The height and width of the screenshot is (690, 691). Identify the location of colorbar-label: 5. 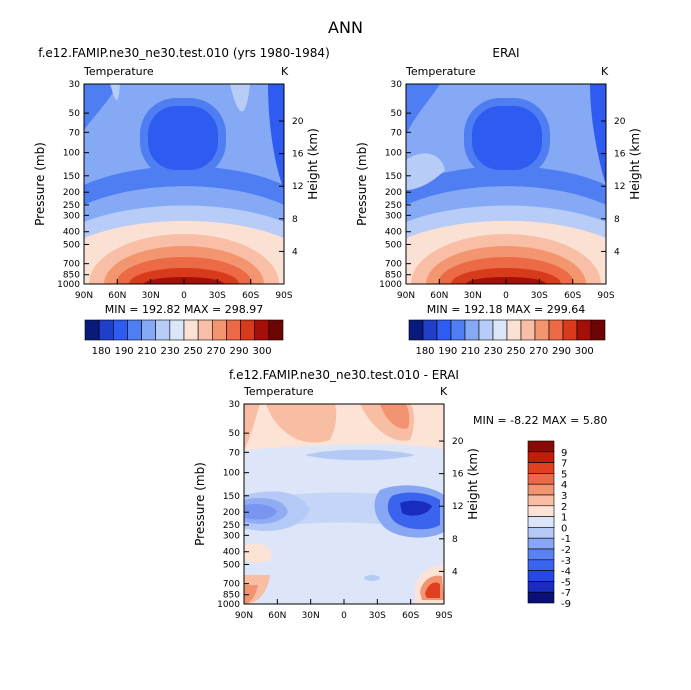
(564, 474).